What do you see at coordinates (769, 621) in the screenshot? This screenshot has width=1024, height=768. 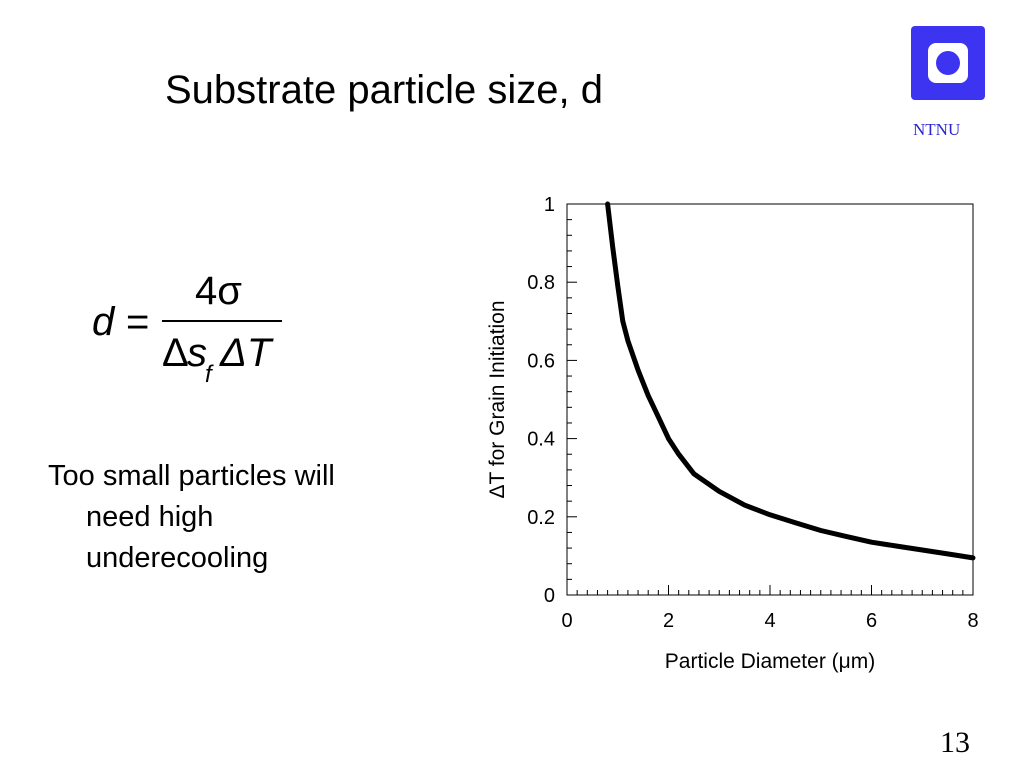 I see `x-tick-label: 4` at bounding box center [769, 621].